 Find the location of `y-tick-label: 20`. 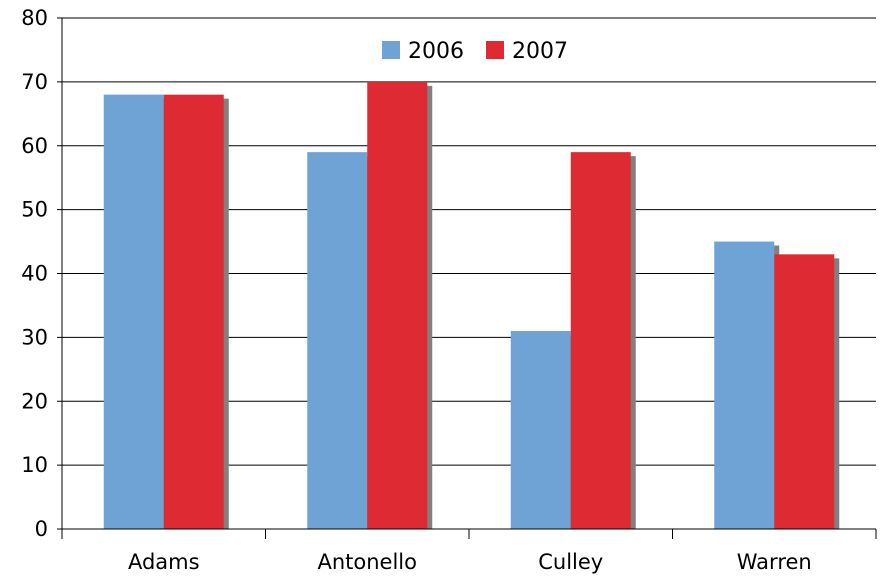

y-tick-label: 20 is located at coordinates (34, 401).